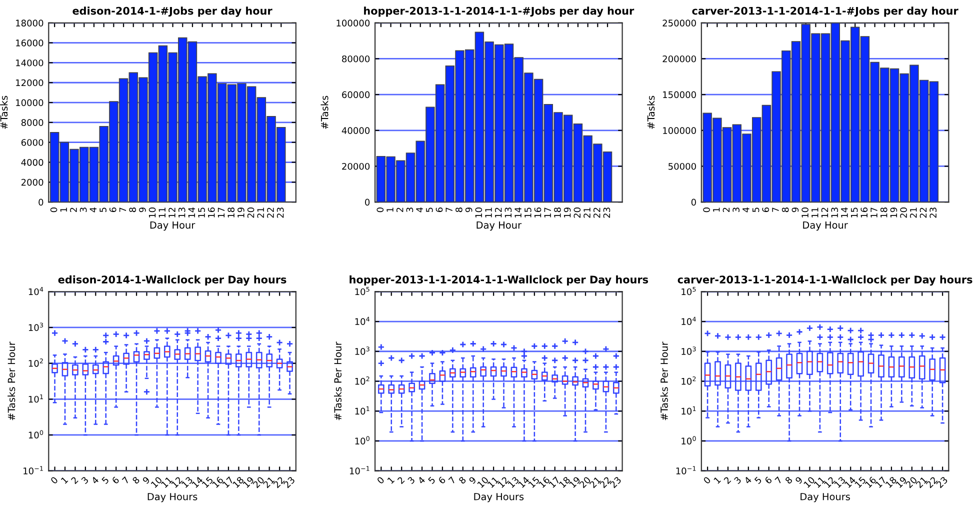  I want to click on x-tick-label: 9, so click(468, 210).